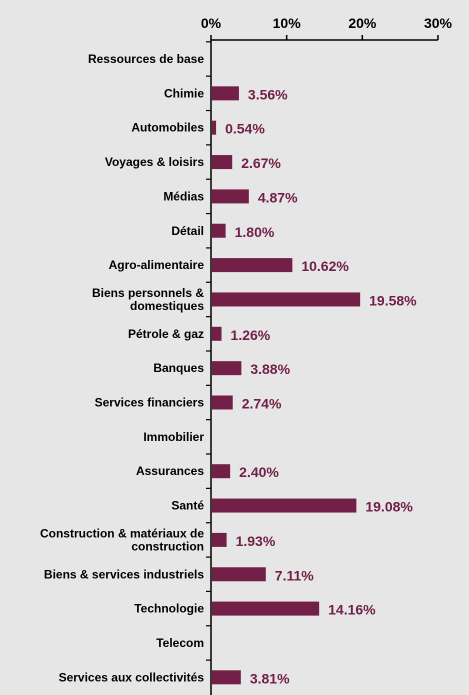 This screenshot has width=469, height=695. What do you see at coordinates (211, 23) in the screenshot?
I see `x-tick-label: 0%` at bounding box center [211, 23].